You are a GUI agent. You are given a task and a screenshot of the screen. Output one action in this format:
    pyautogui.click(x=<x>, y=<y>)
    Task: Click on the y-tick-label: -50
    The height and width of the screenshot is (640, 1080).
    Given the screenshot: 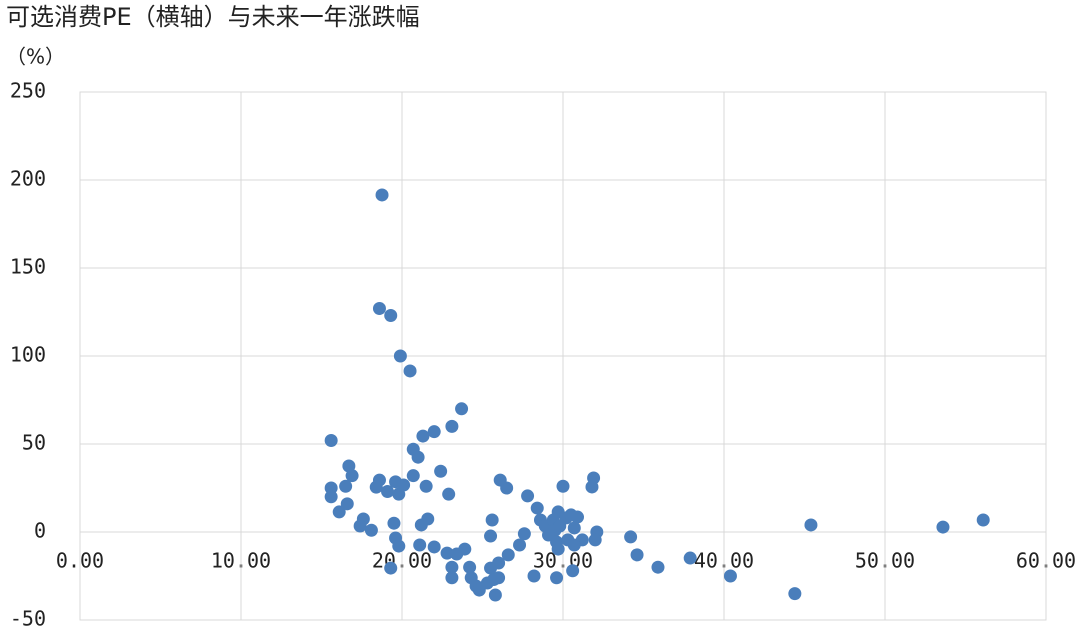 What is the action you would take?
    pyautogui.click(x=28, y=619)
    